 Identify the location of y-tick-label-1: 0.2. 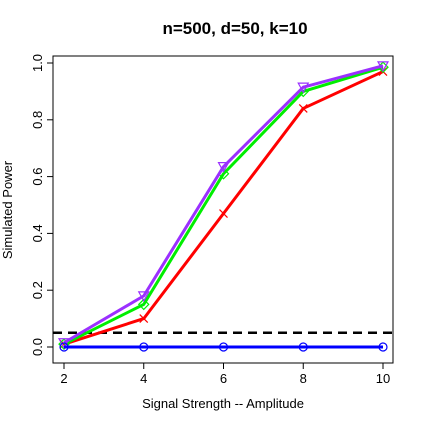
(37, 290).